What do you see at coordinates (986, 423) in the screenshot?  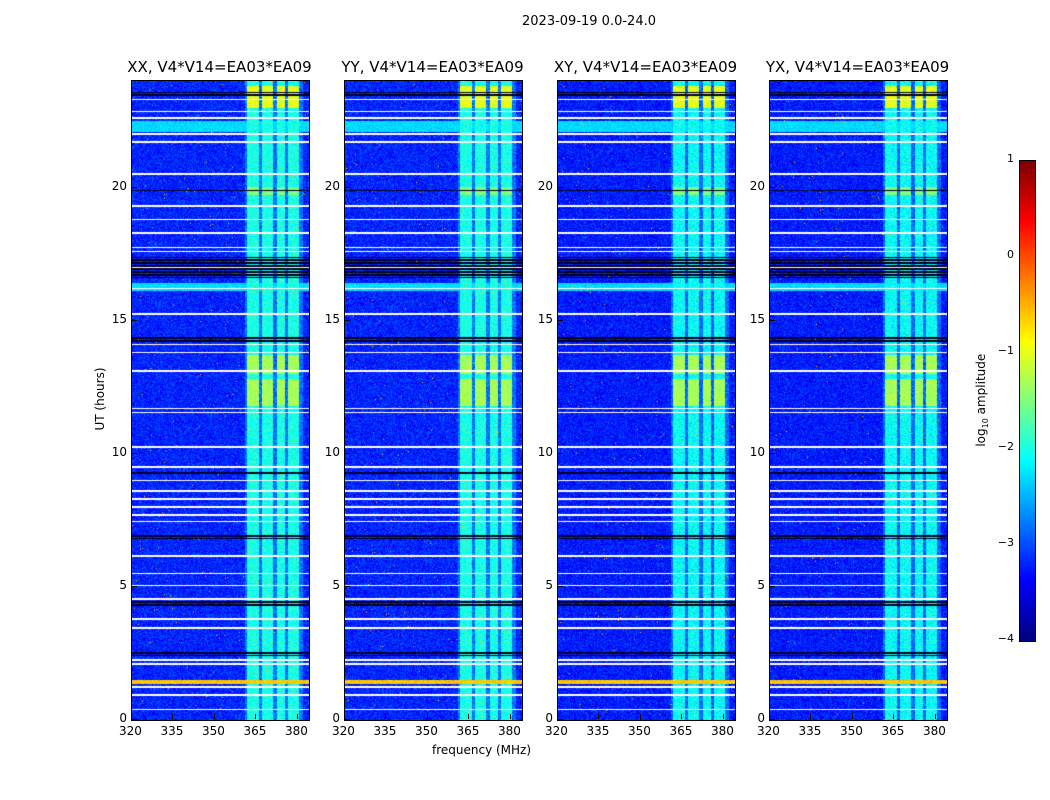 I see `colorbar-label-sub: 10` at bounding box center [986, 423].